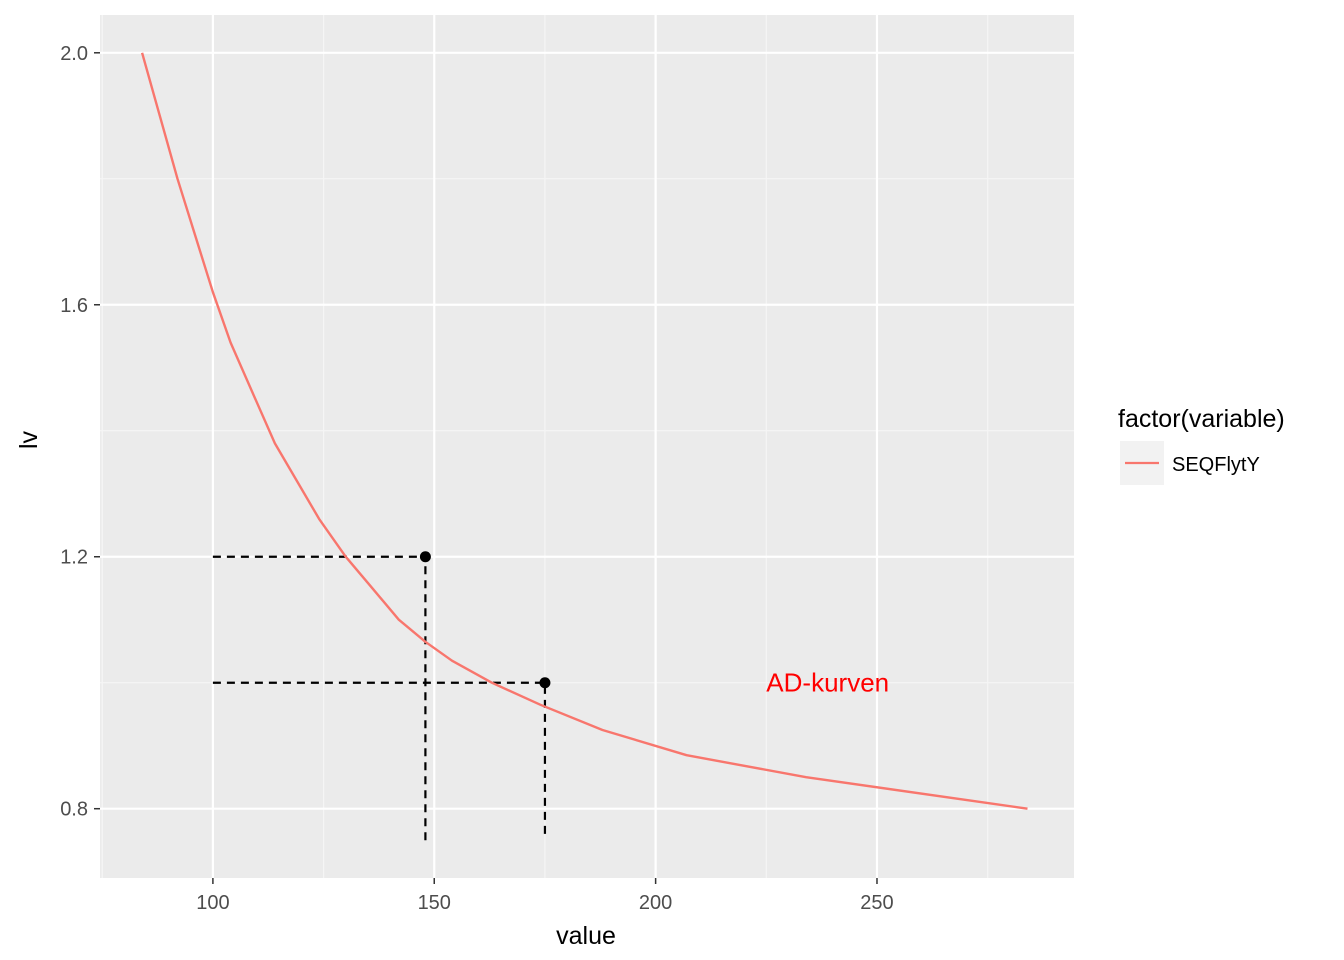 The height and width of the screenshot is (960, 1344). I want to click on y-tick-label: 1.6, so click(74, 306).